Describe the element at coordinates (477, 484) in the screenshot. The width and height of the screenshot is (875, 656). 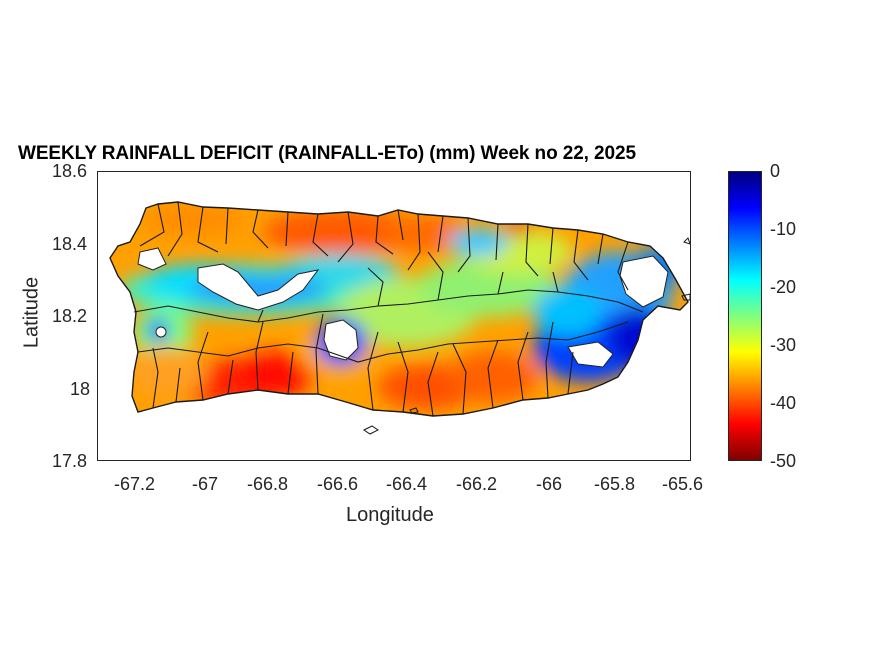
I see `x-tick-label: -66.2` at that location.